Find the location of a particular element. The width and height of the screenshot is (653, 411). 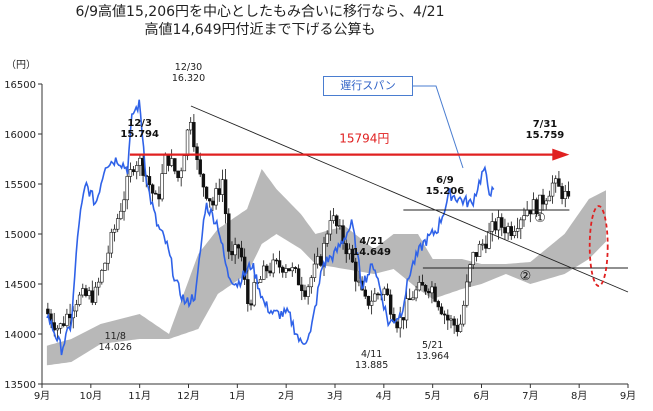

annotation-date-4-11: 4/11 is located at coordinates (371, 354).